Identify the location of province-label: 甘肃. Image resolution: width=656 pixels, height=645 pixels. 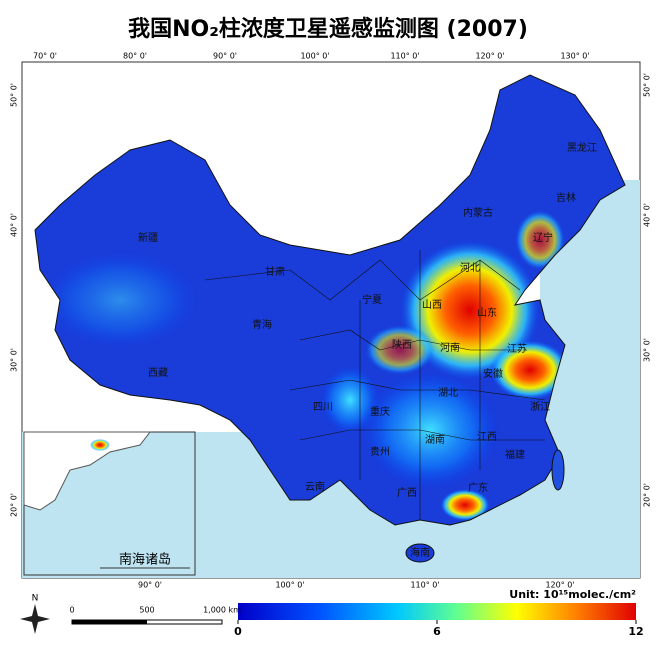
(275, 271).